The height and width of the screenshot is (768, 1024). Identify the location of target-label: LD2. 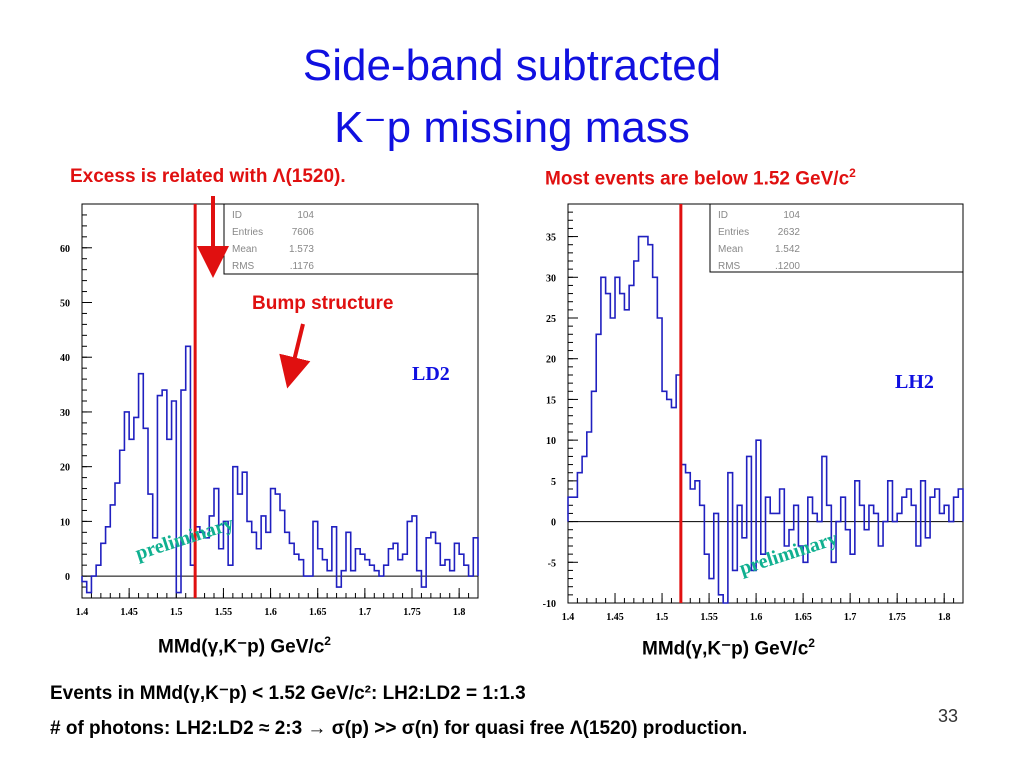
(431, 374).